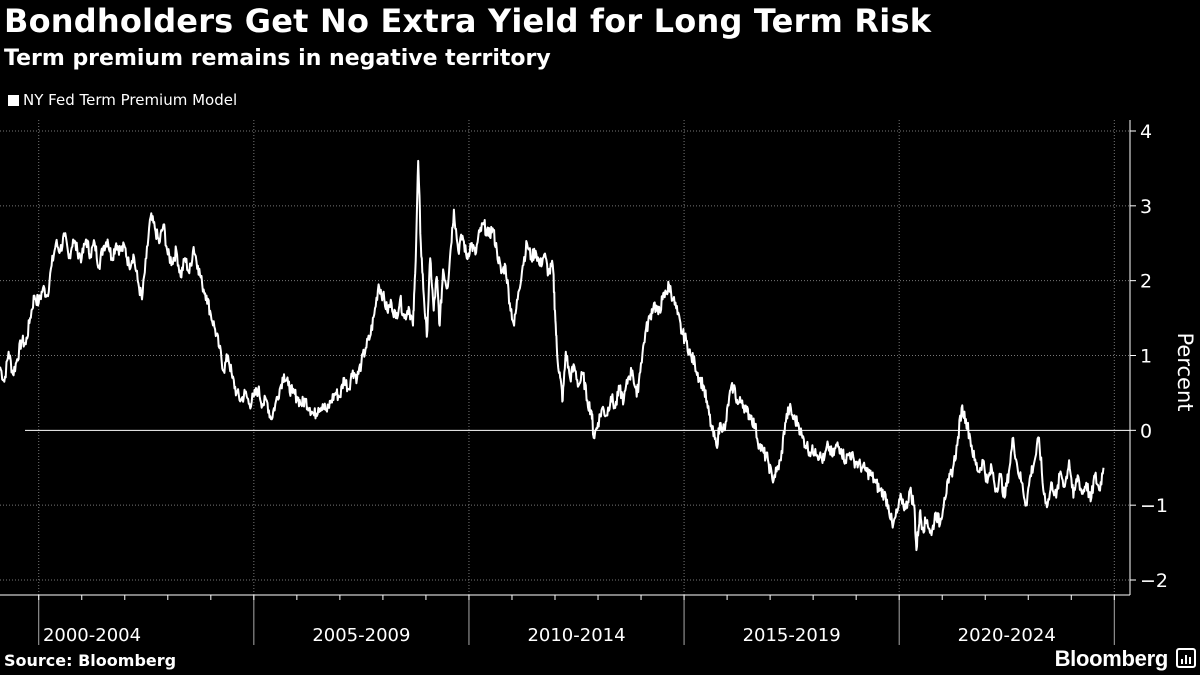  Describe the element at coordinates (92, 635) in the screenshot. I see `x-period-label: 2000-2004` at that location.